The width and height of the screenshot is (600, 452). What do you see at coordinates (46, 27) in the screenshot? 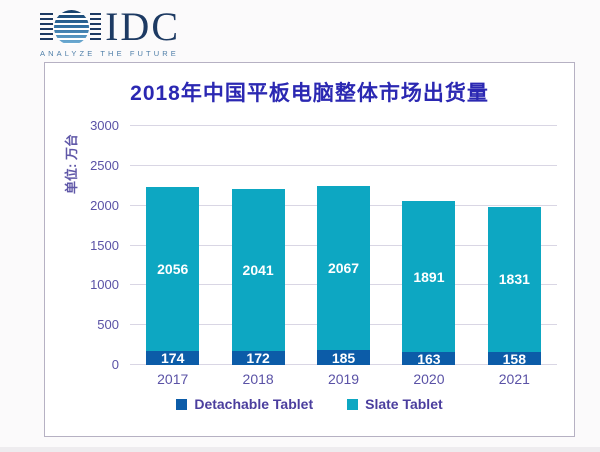
I see `logo-speedlines-left-icon` at bounding box center [46, 27].